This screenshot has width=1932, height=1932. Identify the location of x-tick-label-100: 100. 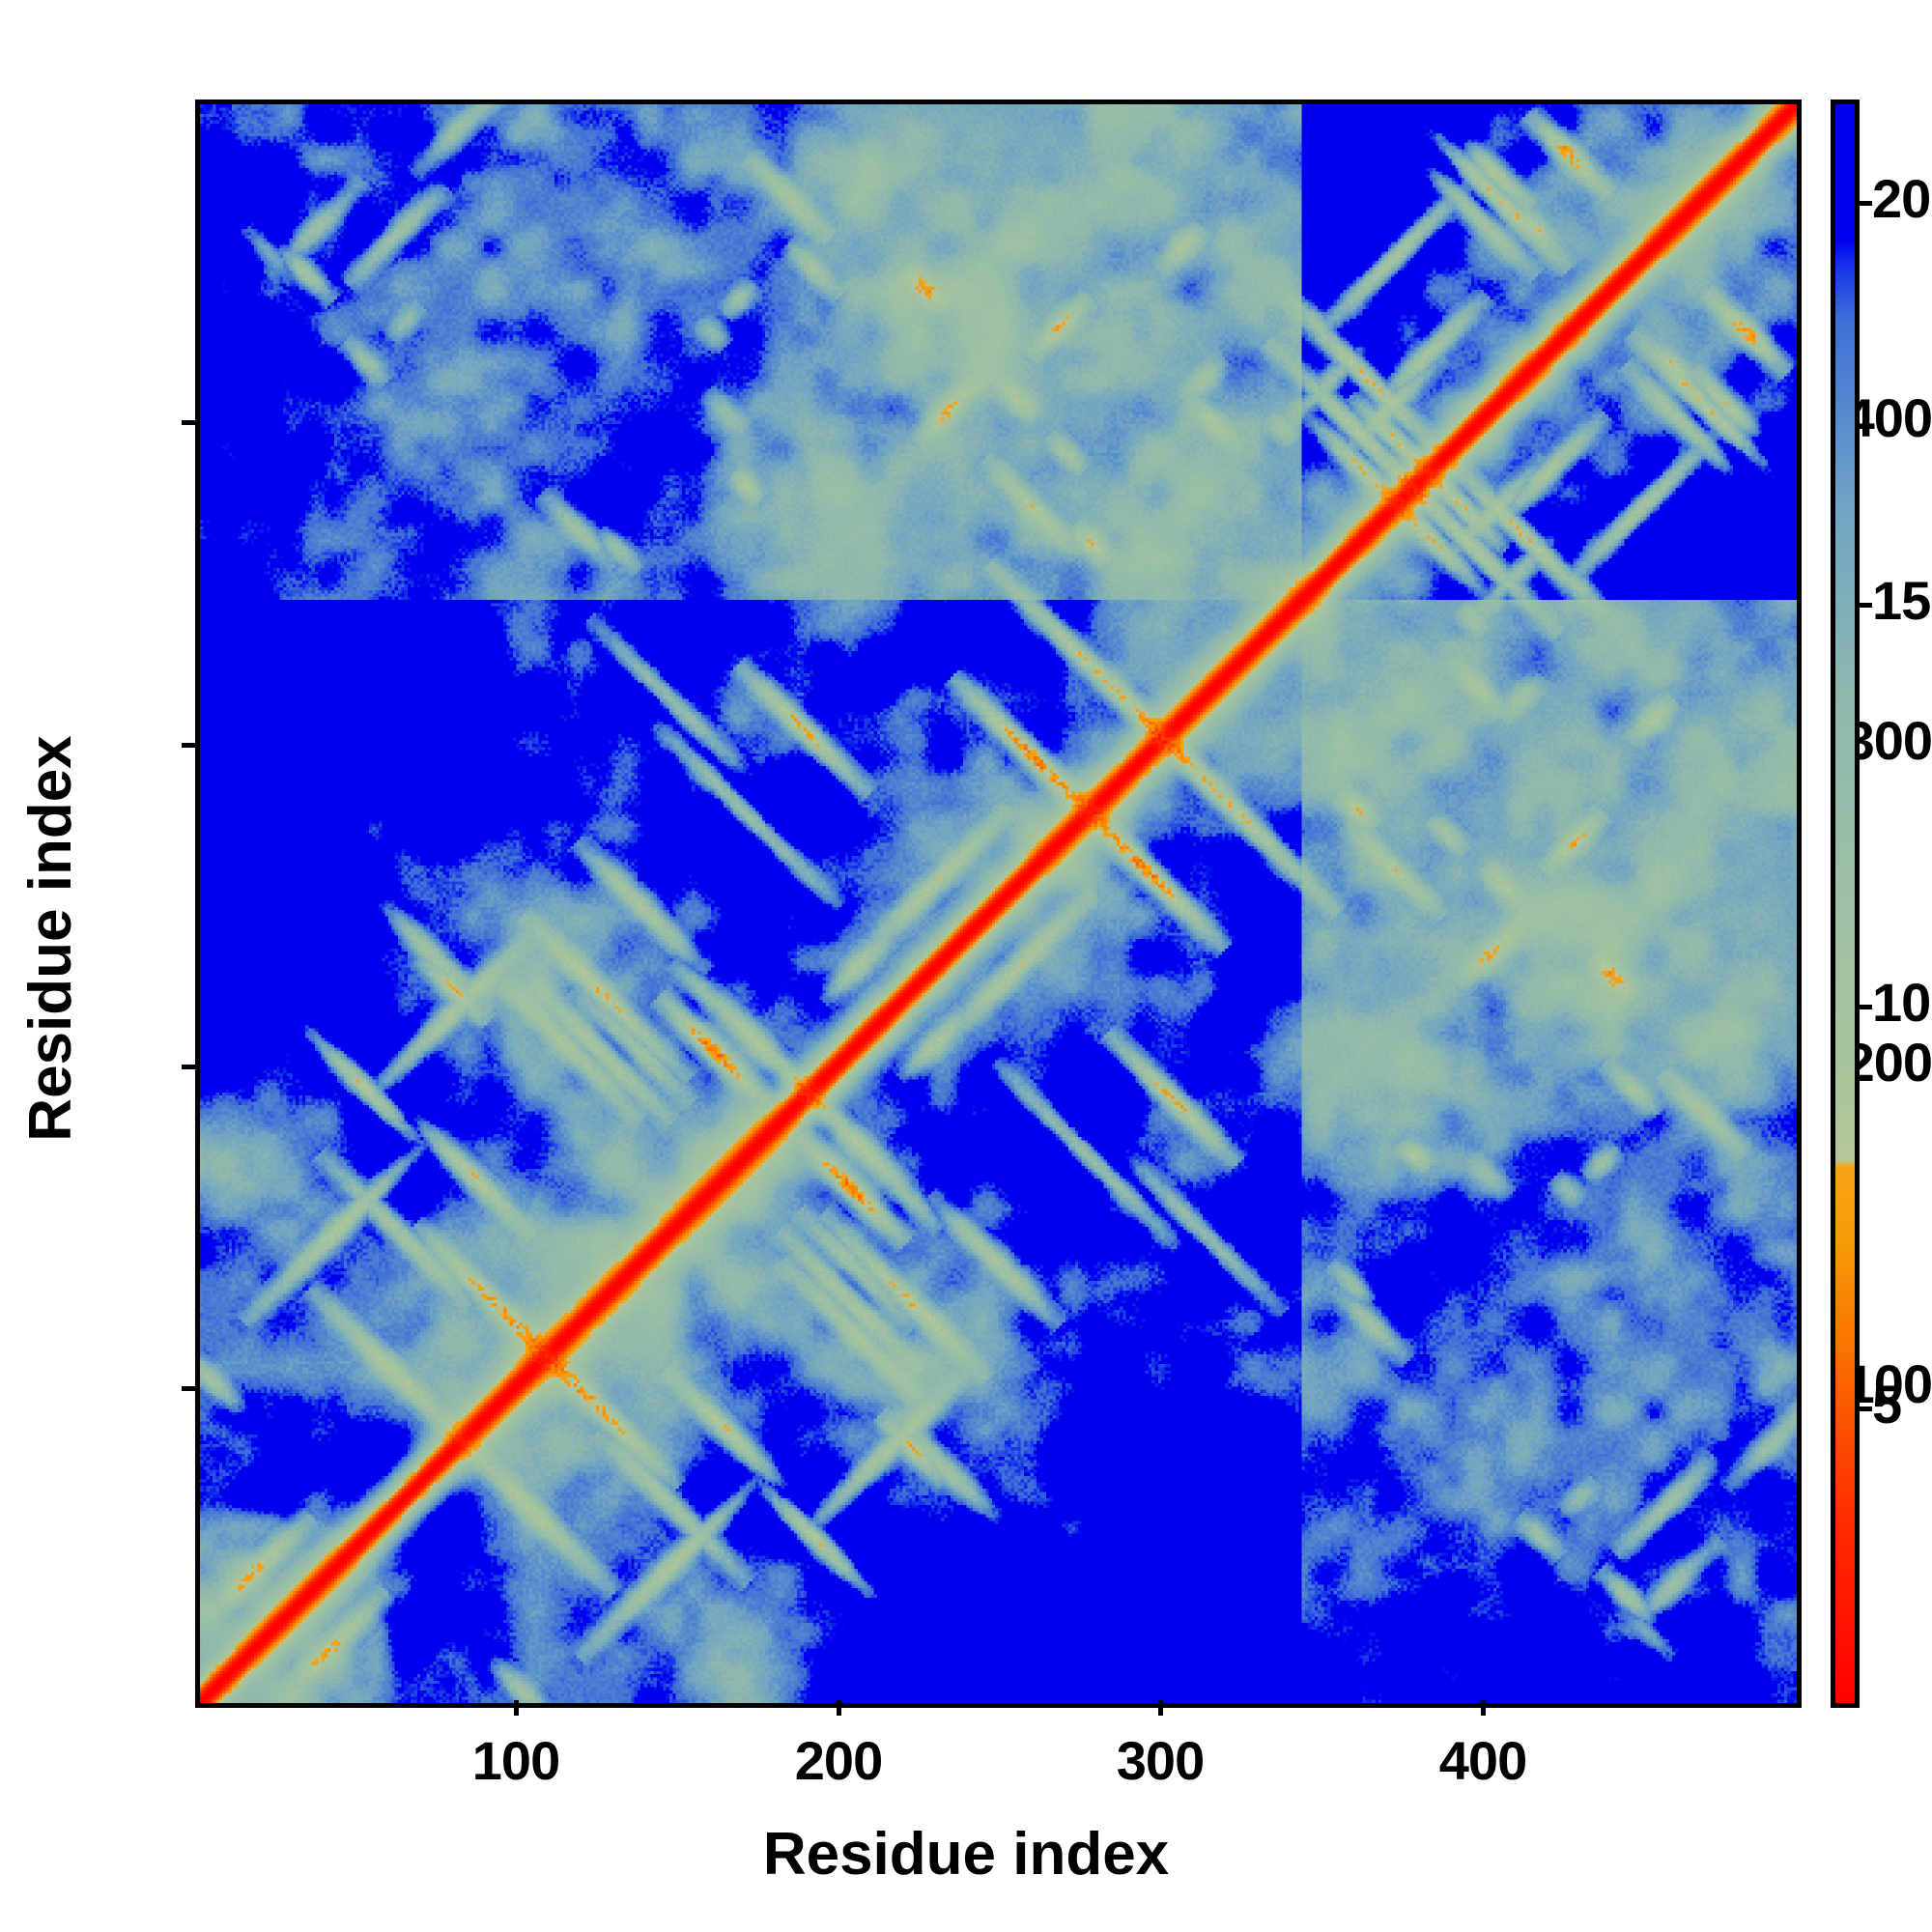
(515, 1760).